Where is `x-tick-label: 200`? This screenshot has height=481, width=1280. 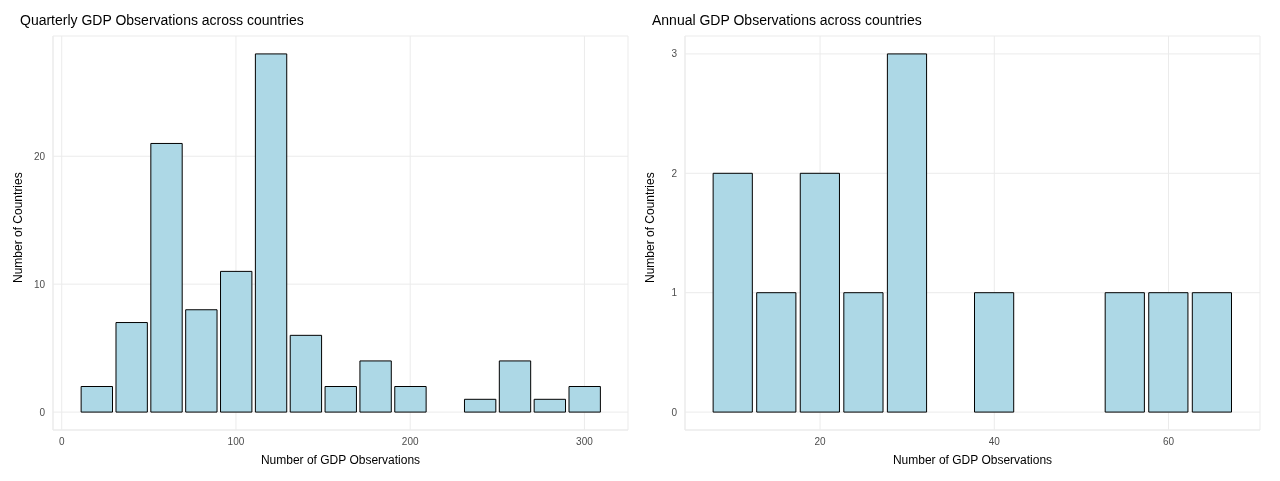
x-tick-label: 200 is located at coordinates (410, 442).